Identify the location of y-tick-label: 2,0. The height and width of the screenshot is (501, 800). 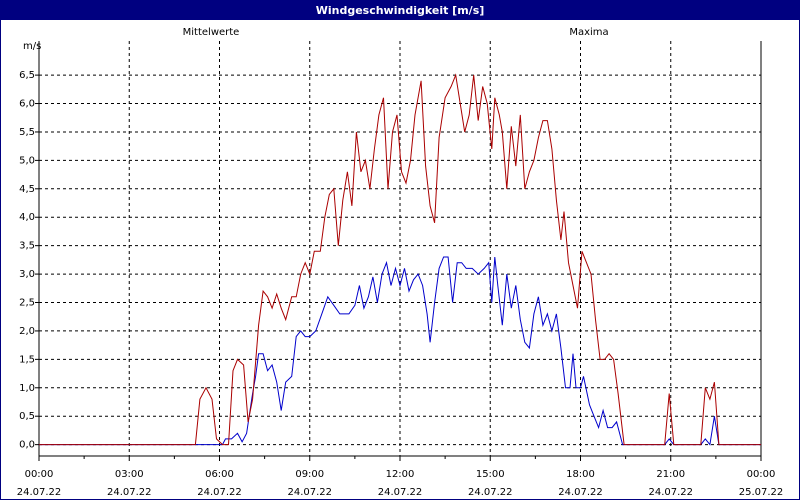
(27, 331).